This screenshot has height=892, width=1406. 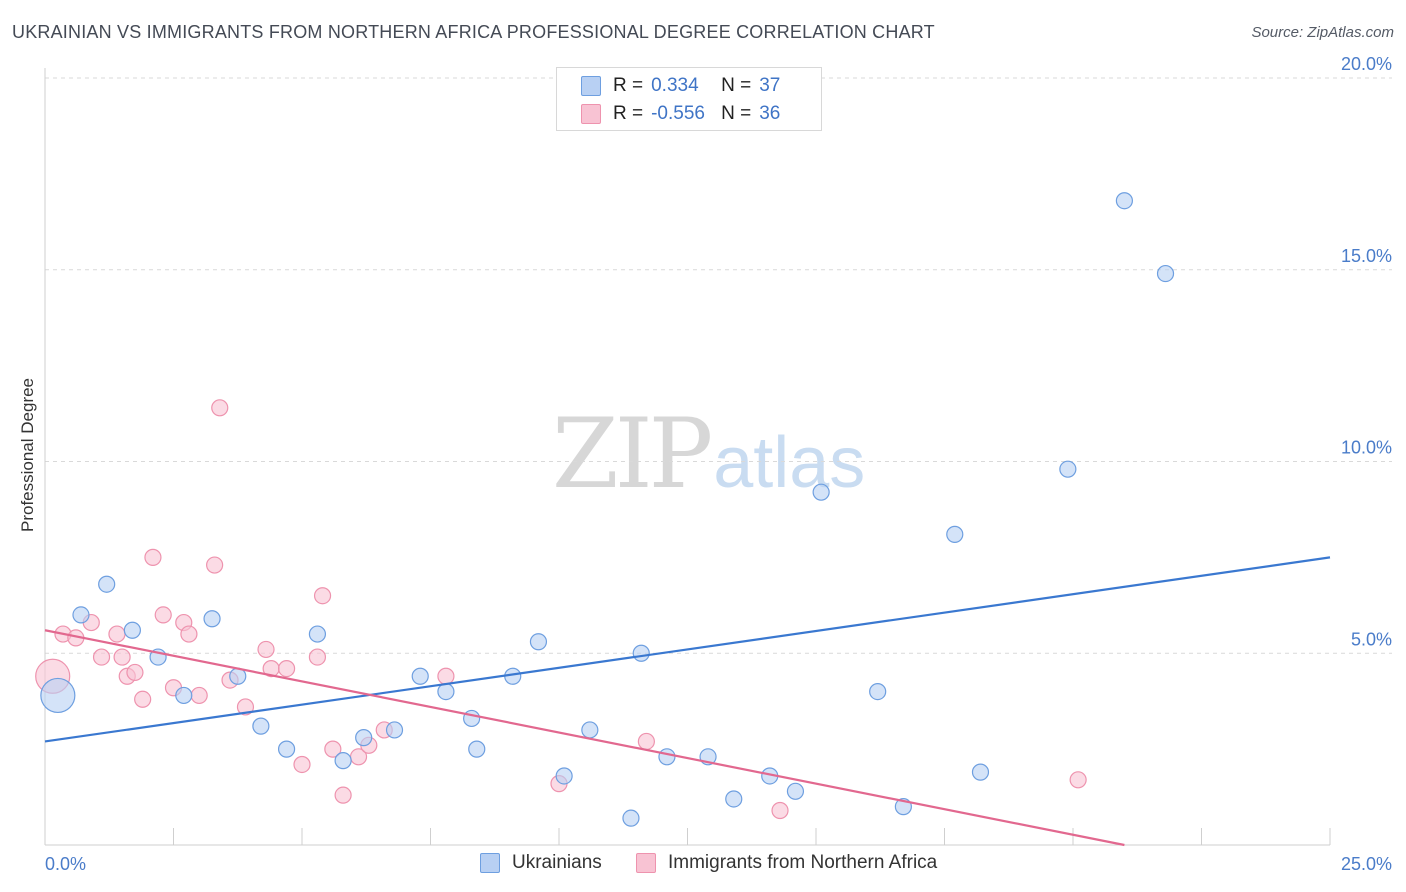 What do you see at coordinates (689, 99) in the screenshot?
I see `correlation-legend: R = 0.334 N = 37 R = -0.556 N = 36` at bounding box center [689, 99].